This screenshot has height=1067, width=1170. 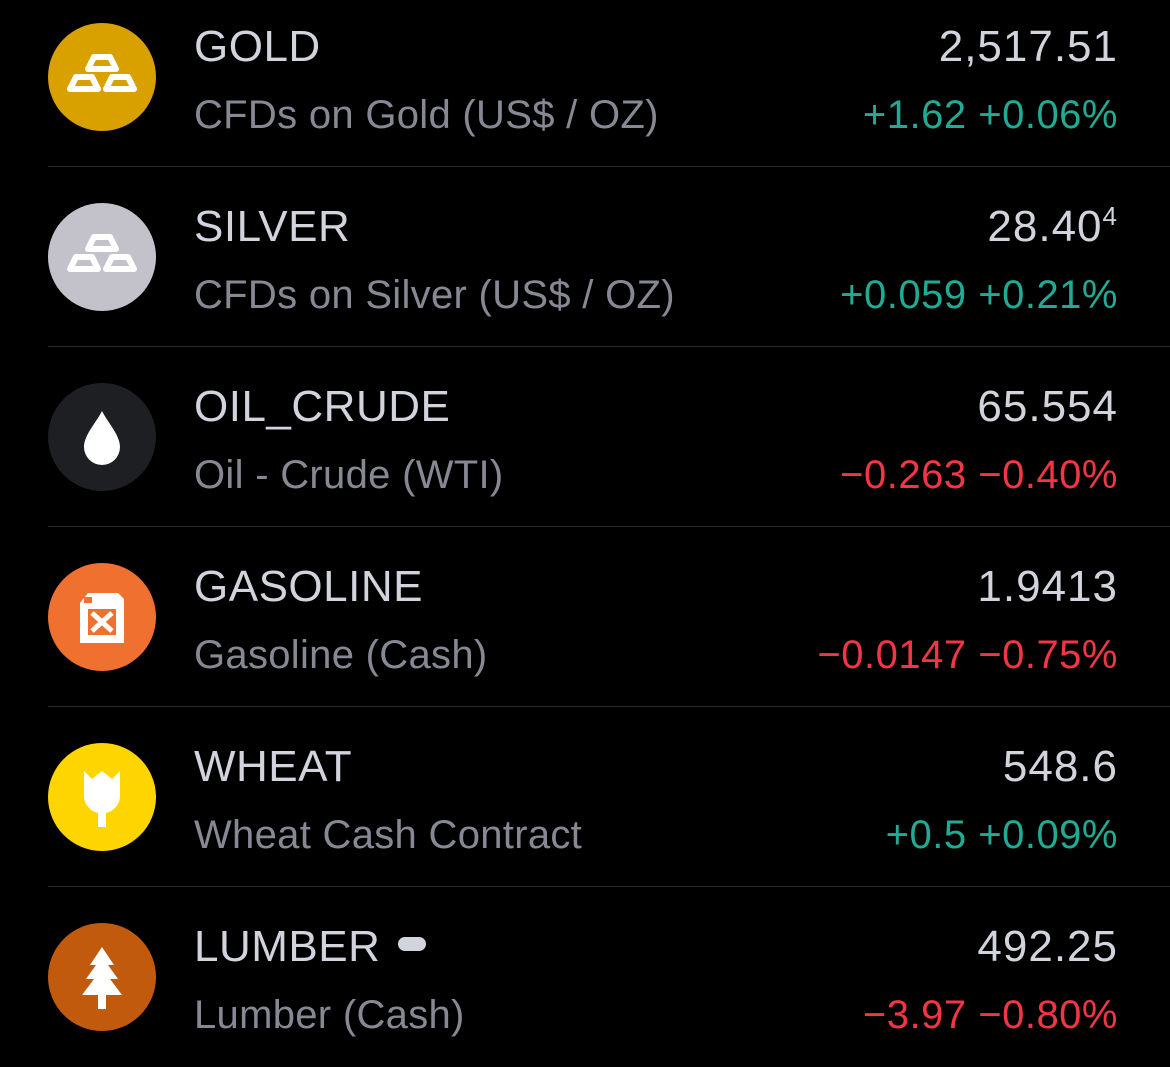 I want to click on silver-icon, so click(x=102, y=257).